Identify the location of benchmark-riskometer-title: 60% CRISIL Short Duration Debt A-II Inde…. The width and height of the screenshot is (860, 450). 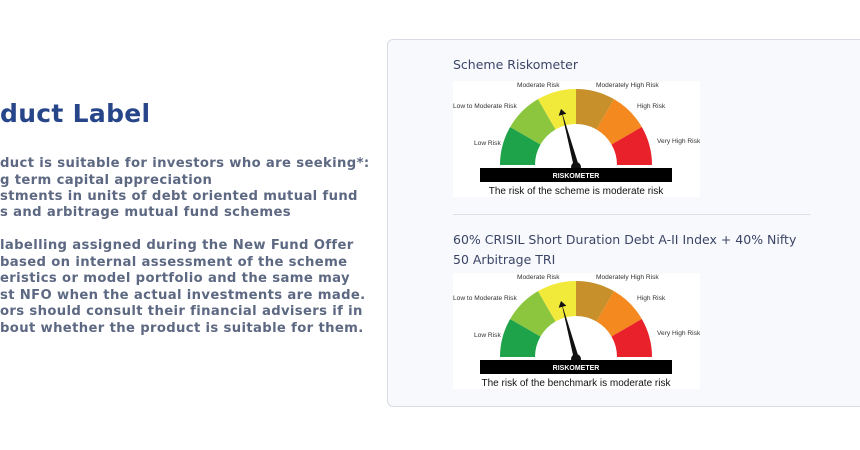
(625, 249).